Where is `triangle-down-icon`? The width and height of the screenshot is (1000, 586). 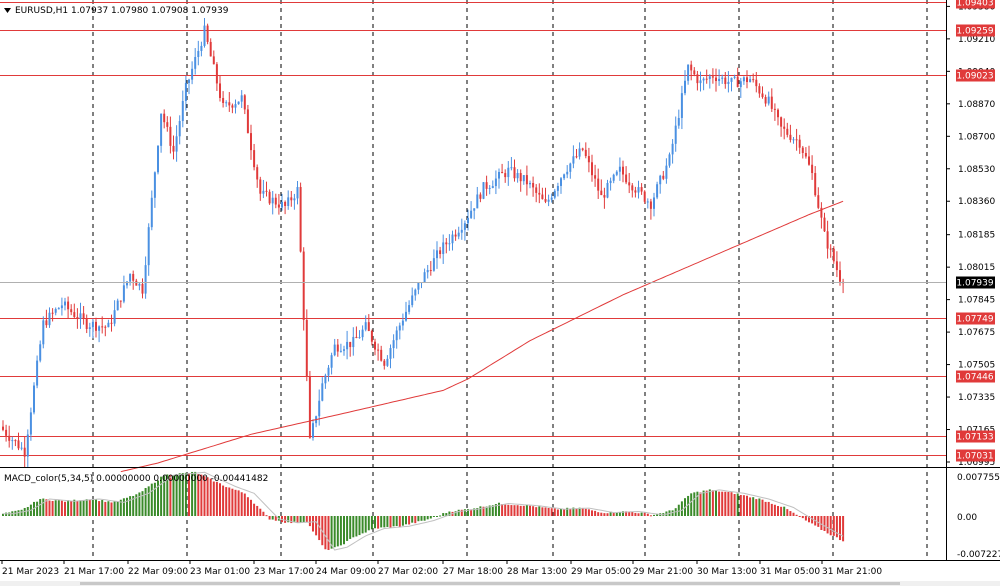
triangle-down-icon is located at coordinates (7, 10).